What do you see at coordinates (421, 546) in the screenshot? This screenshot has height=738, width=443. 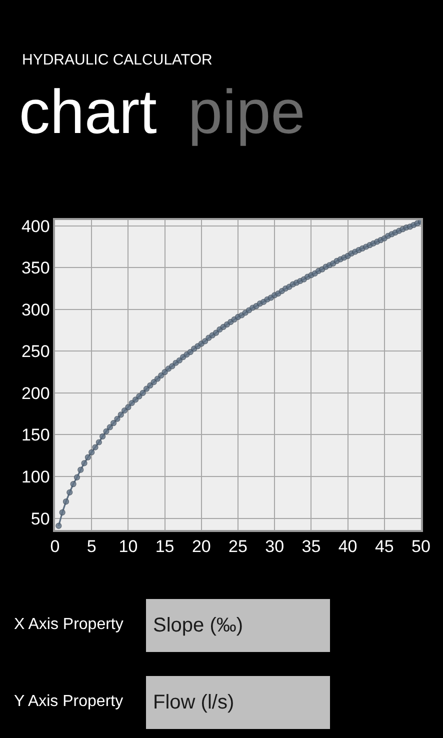 I see `x-tick-label: 50` at bounding box center [421, 546].